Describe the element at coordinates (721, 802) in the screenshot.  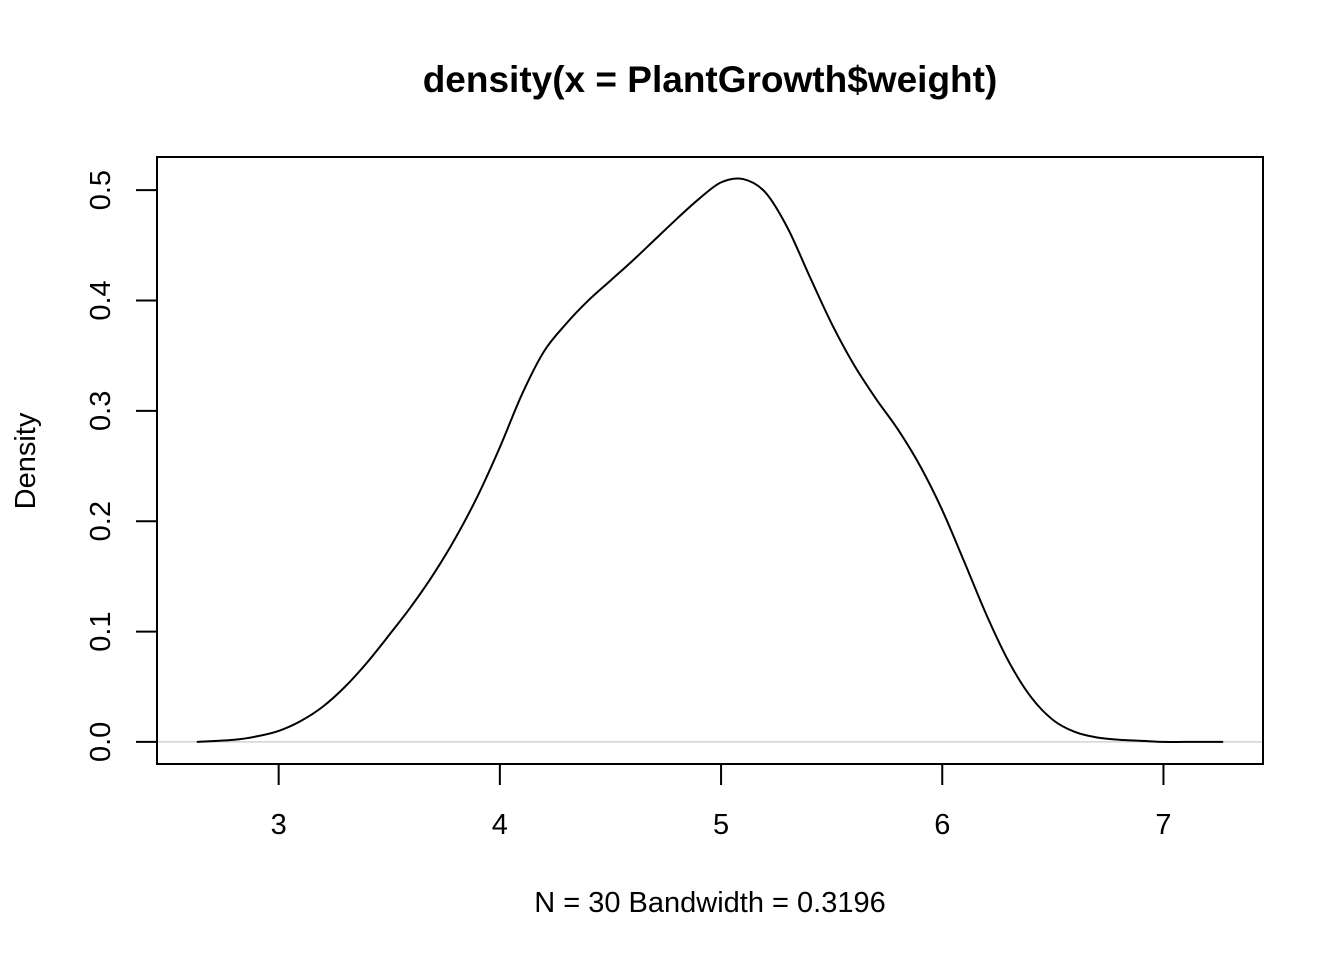
I see `x-axis: 3 4 5 6 7` at that location.